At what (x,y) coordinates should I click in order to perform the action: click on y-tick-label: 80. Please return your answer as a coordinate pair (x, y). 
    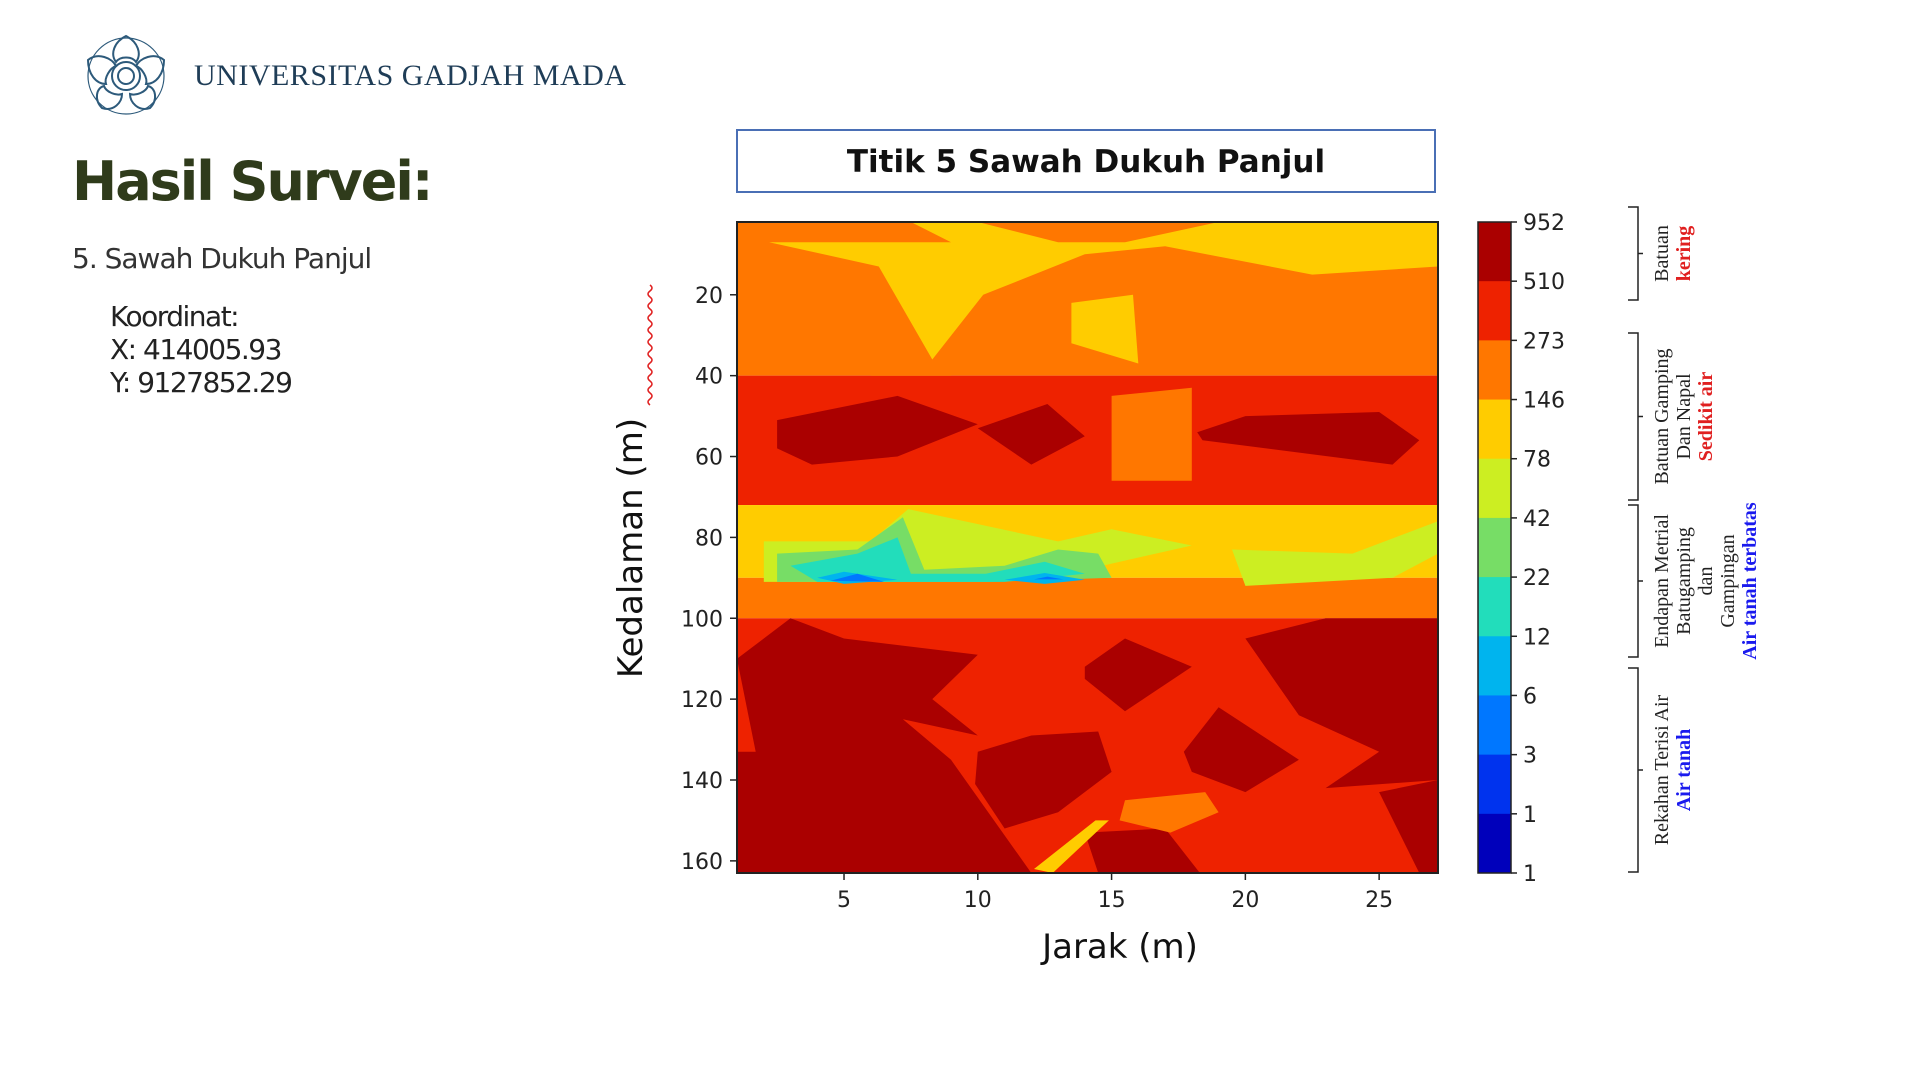
    Looking at the image, I should click on (709, 538).